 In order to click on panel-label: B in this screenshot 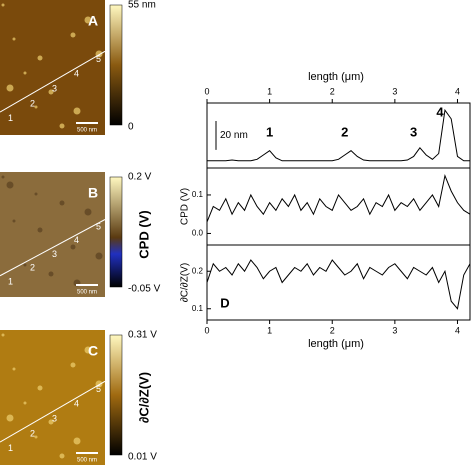, I will do `click(93, 193)`.